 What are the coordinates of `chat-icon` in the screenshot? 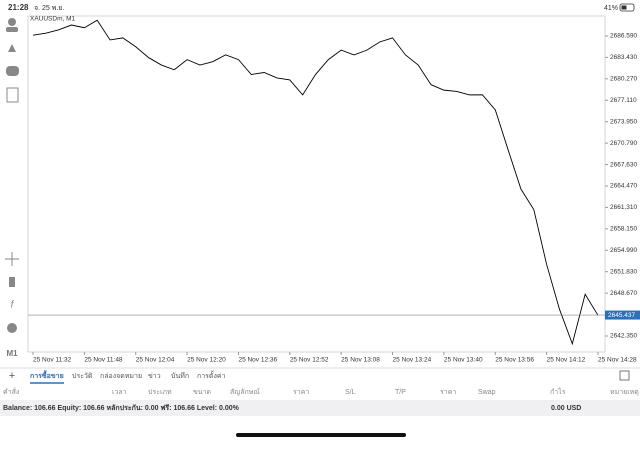 It's located at (12, 71).